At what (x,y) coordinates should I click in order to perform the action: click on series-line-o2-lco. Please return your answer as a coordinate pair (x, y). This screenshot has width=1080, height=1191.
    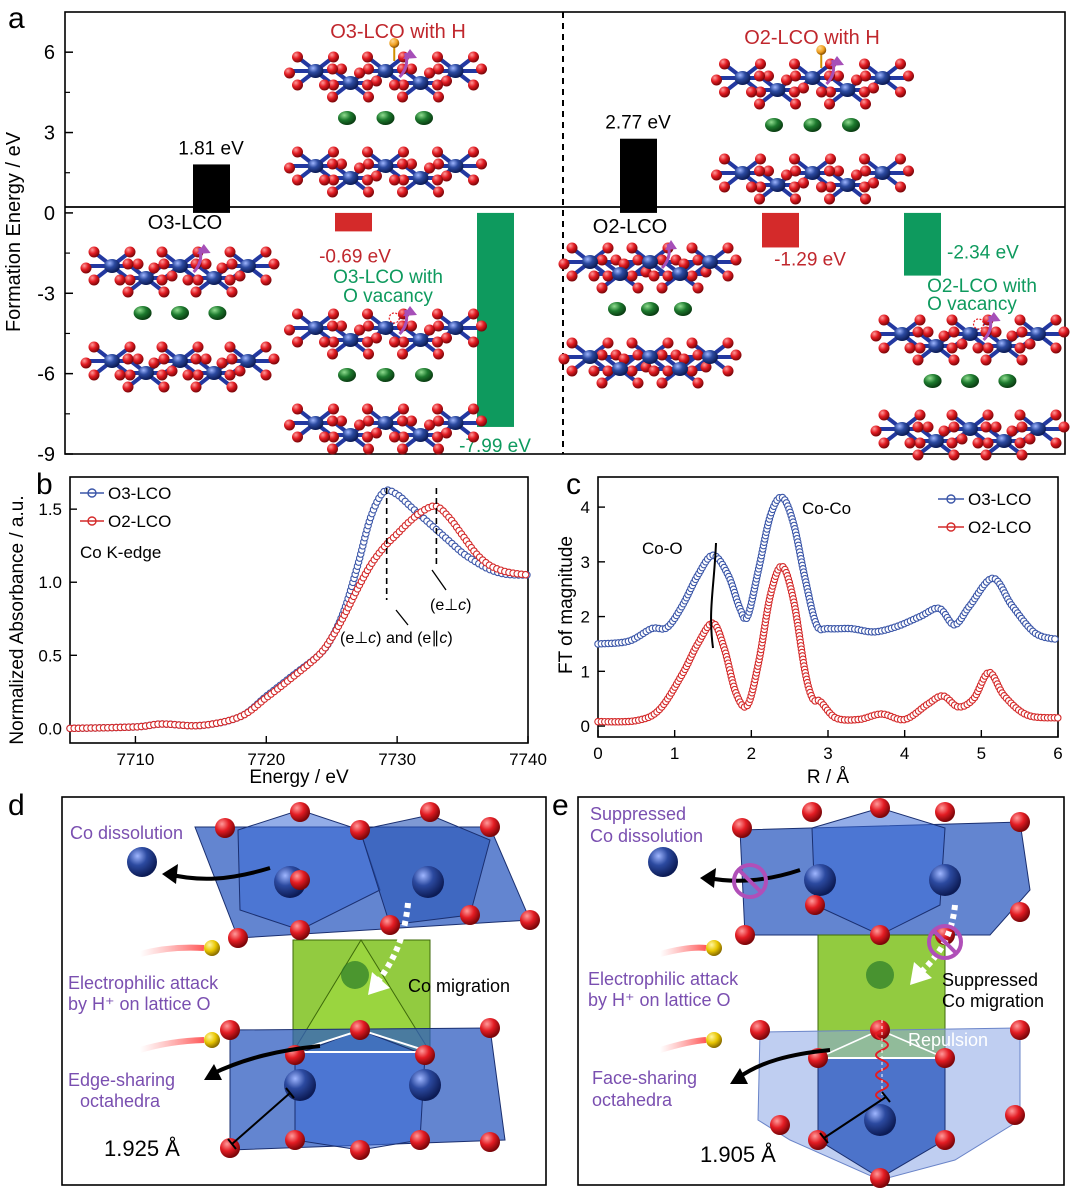
    Looking at the image, I should click on (299, 617).